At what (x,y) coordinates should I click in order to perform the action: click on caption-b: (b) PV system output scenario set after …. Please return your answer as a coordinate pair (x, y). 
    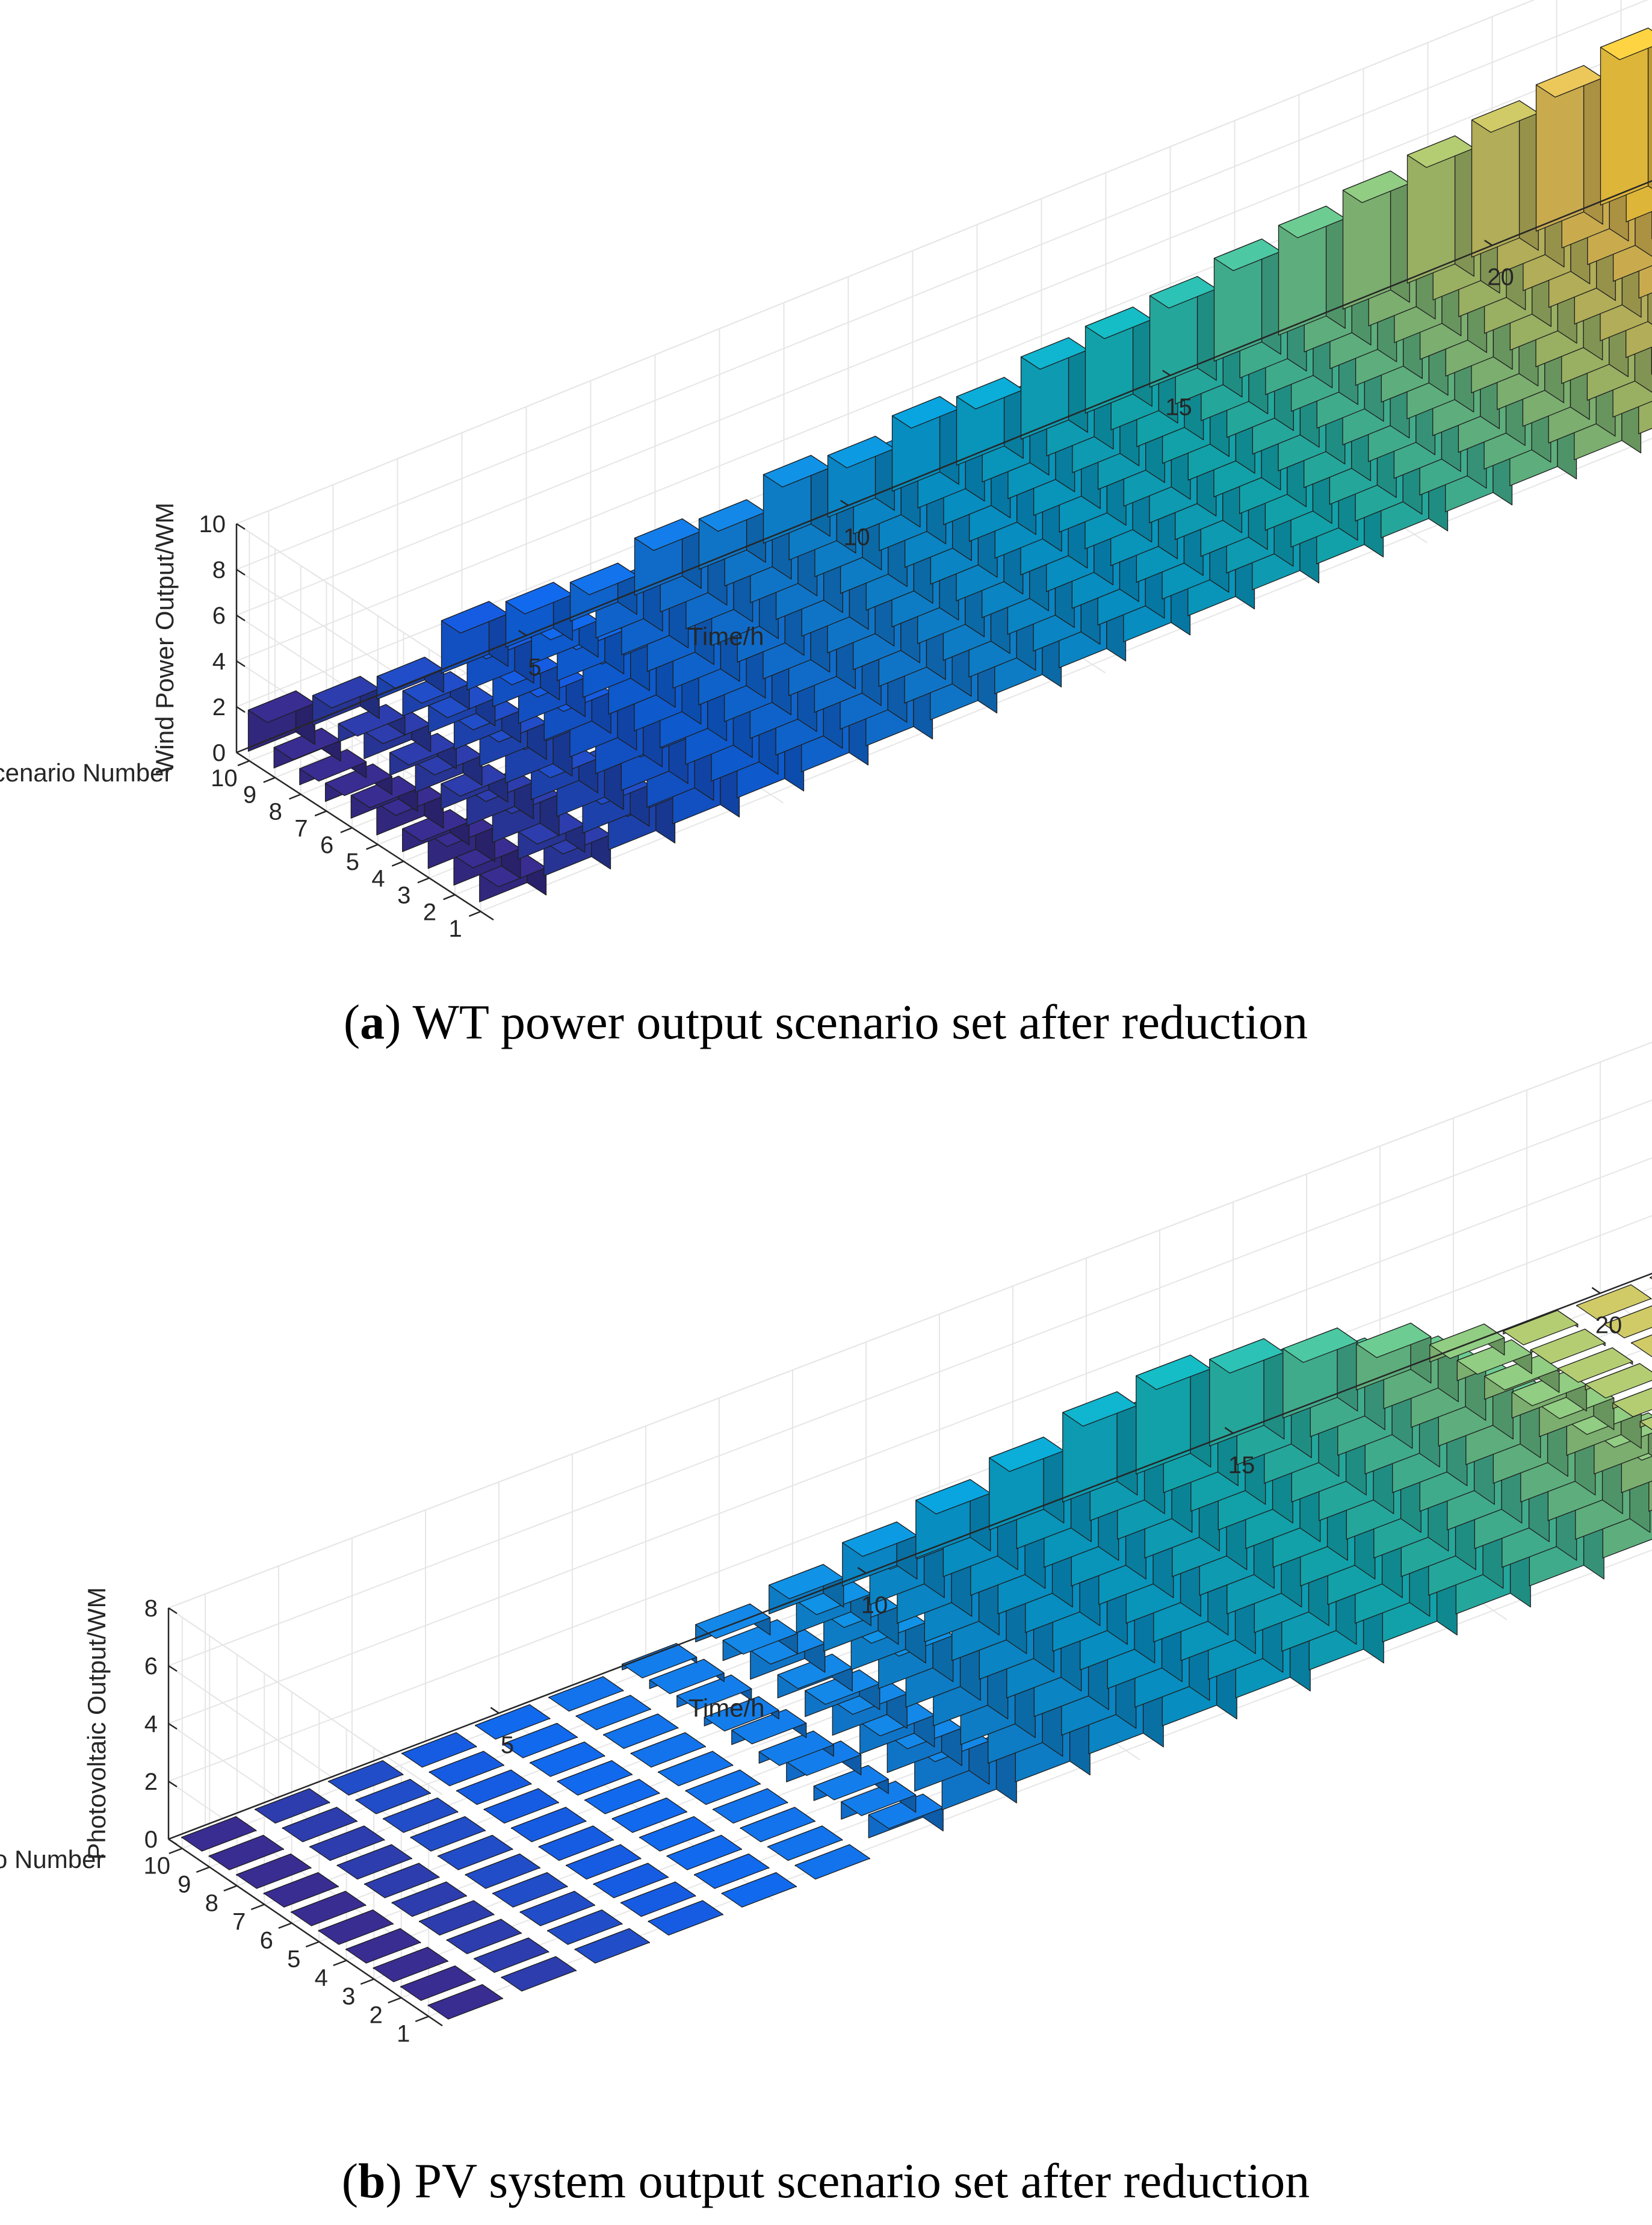
    Looking at the image, I should click on (826, 2180).